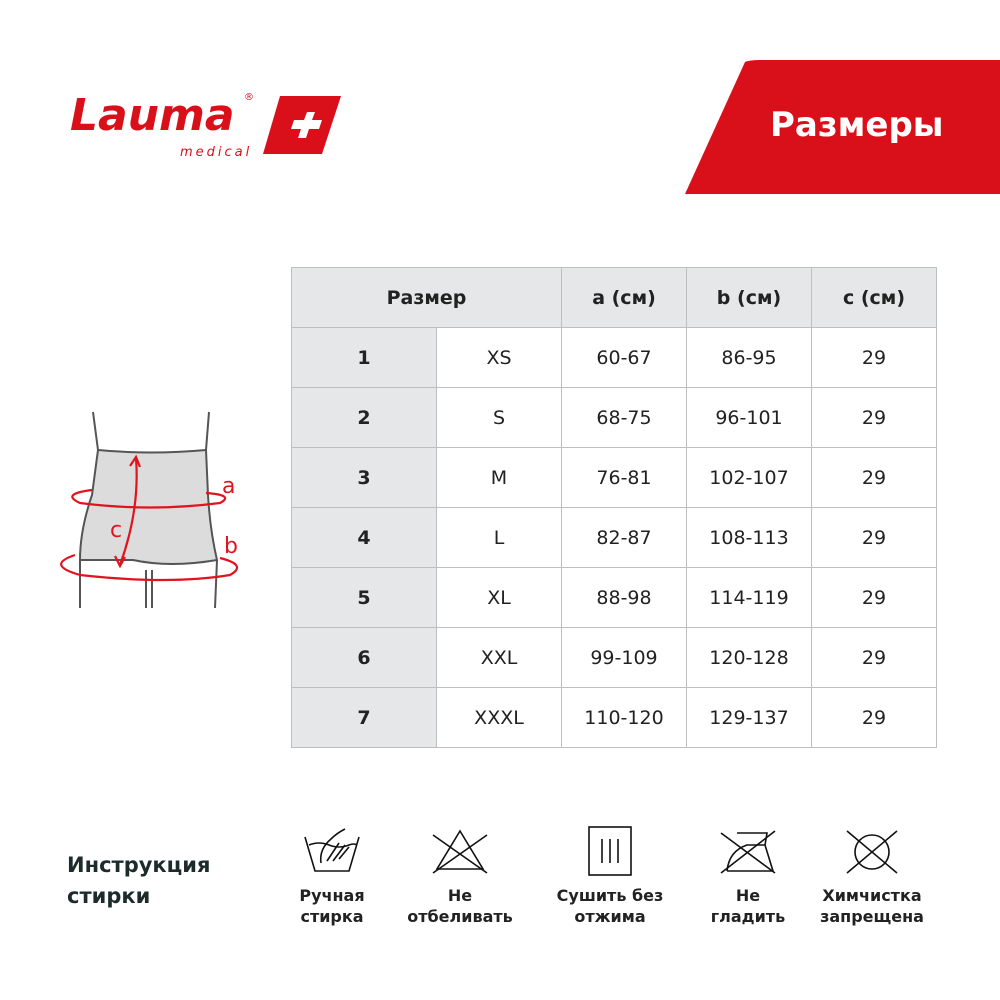 This screenshot has width=1000, height=1000. I want to click on table-row: 4 L 82-87 108-113 29, so click(614, 537).